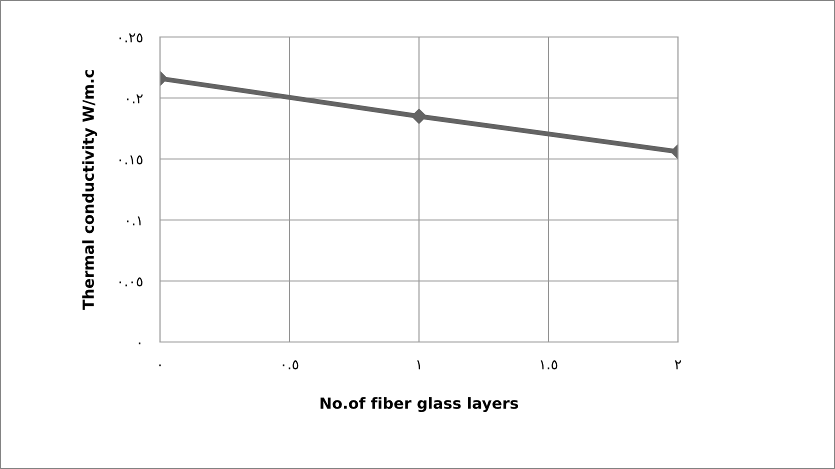 This screenshot has height=469, width=835. What do you see at coordinates (290, 365) in the screenshot?
I see `x-tick-label: ٠.٥` at bounding box center [290, 365].